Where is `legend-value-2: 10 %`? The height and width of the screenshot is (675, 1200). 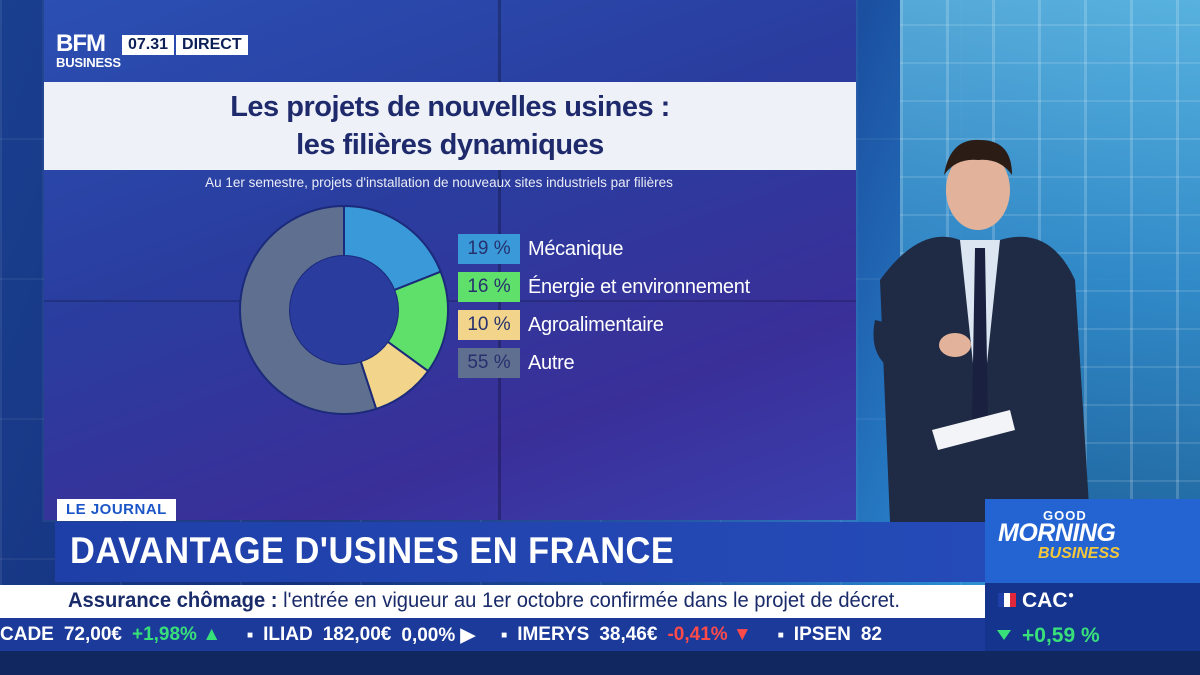 legend-value-2: 10 % is located at coordinates (489, 325).